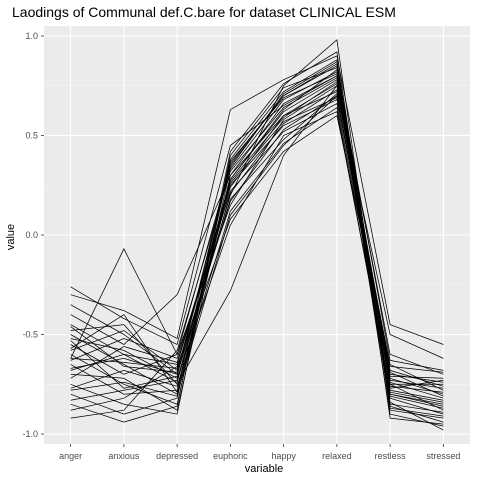 The width and height of the screenshot is (480, 480). Describe the element at coordinates (443, 456) in the screenshot. I see `x-tick-label: stressed` at that location.